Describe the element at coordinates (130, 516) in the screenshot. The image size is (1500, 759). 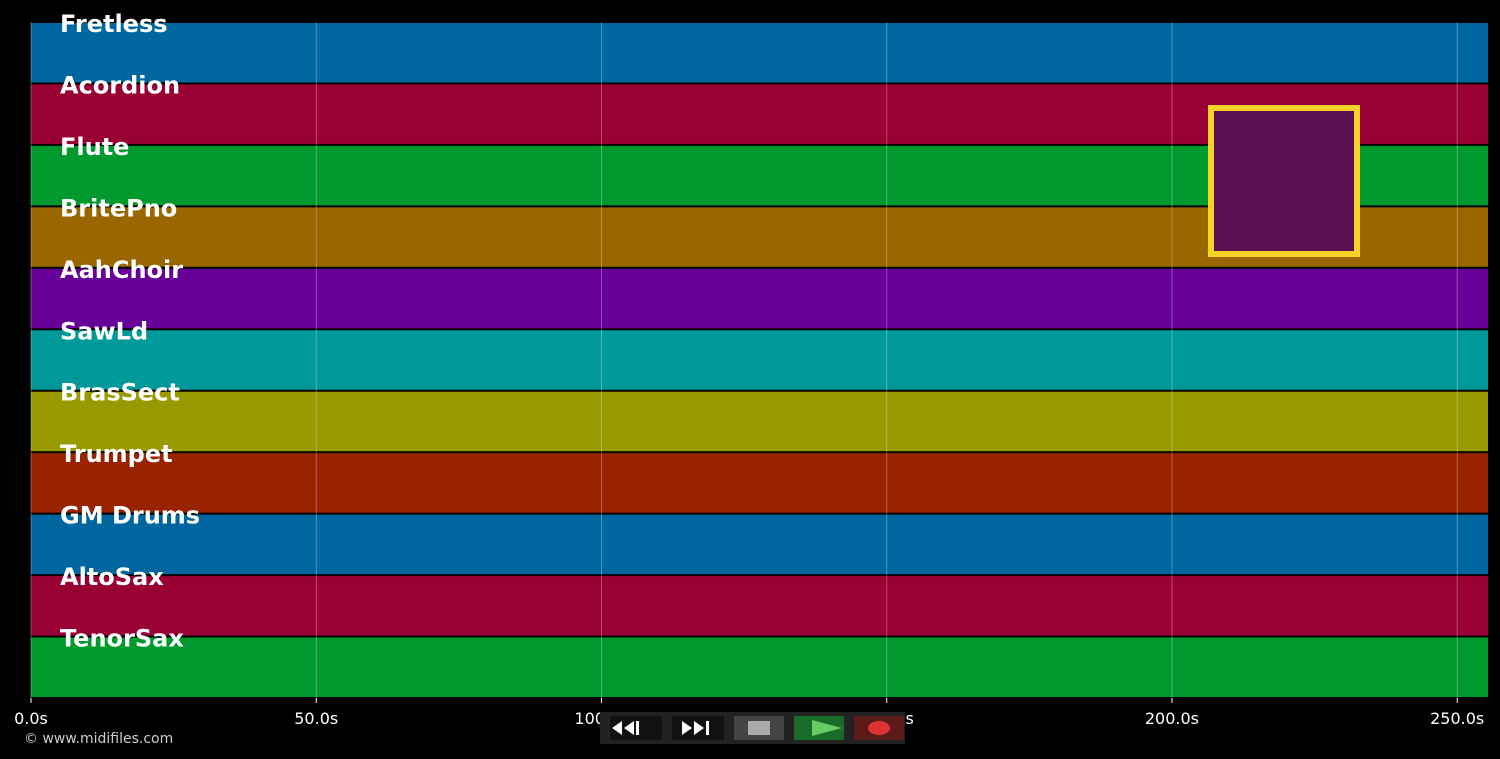
I see `track-name: GM Drums` at that location.